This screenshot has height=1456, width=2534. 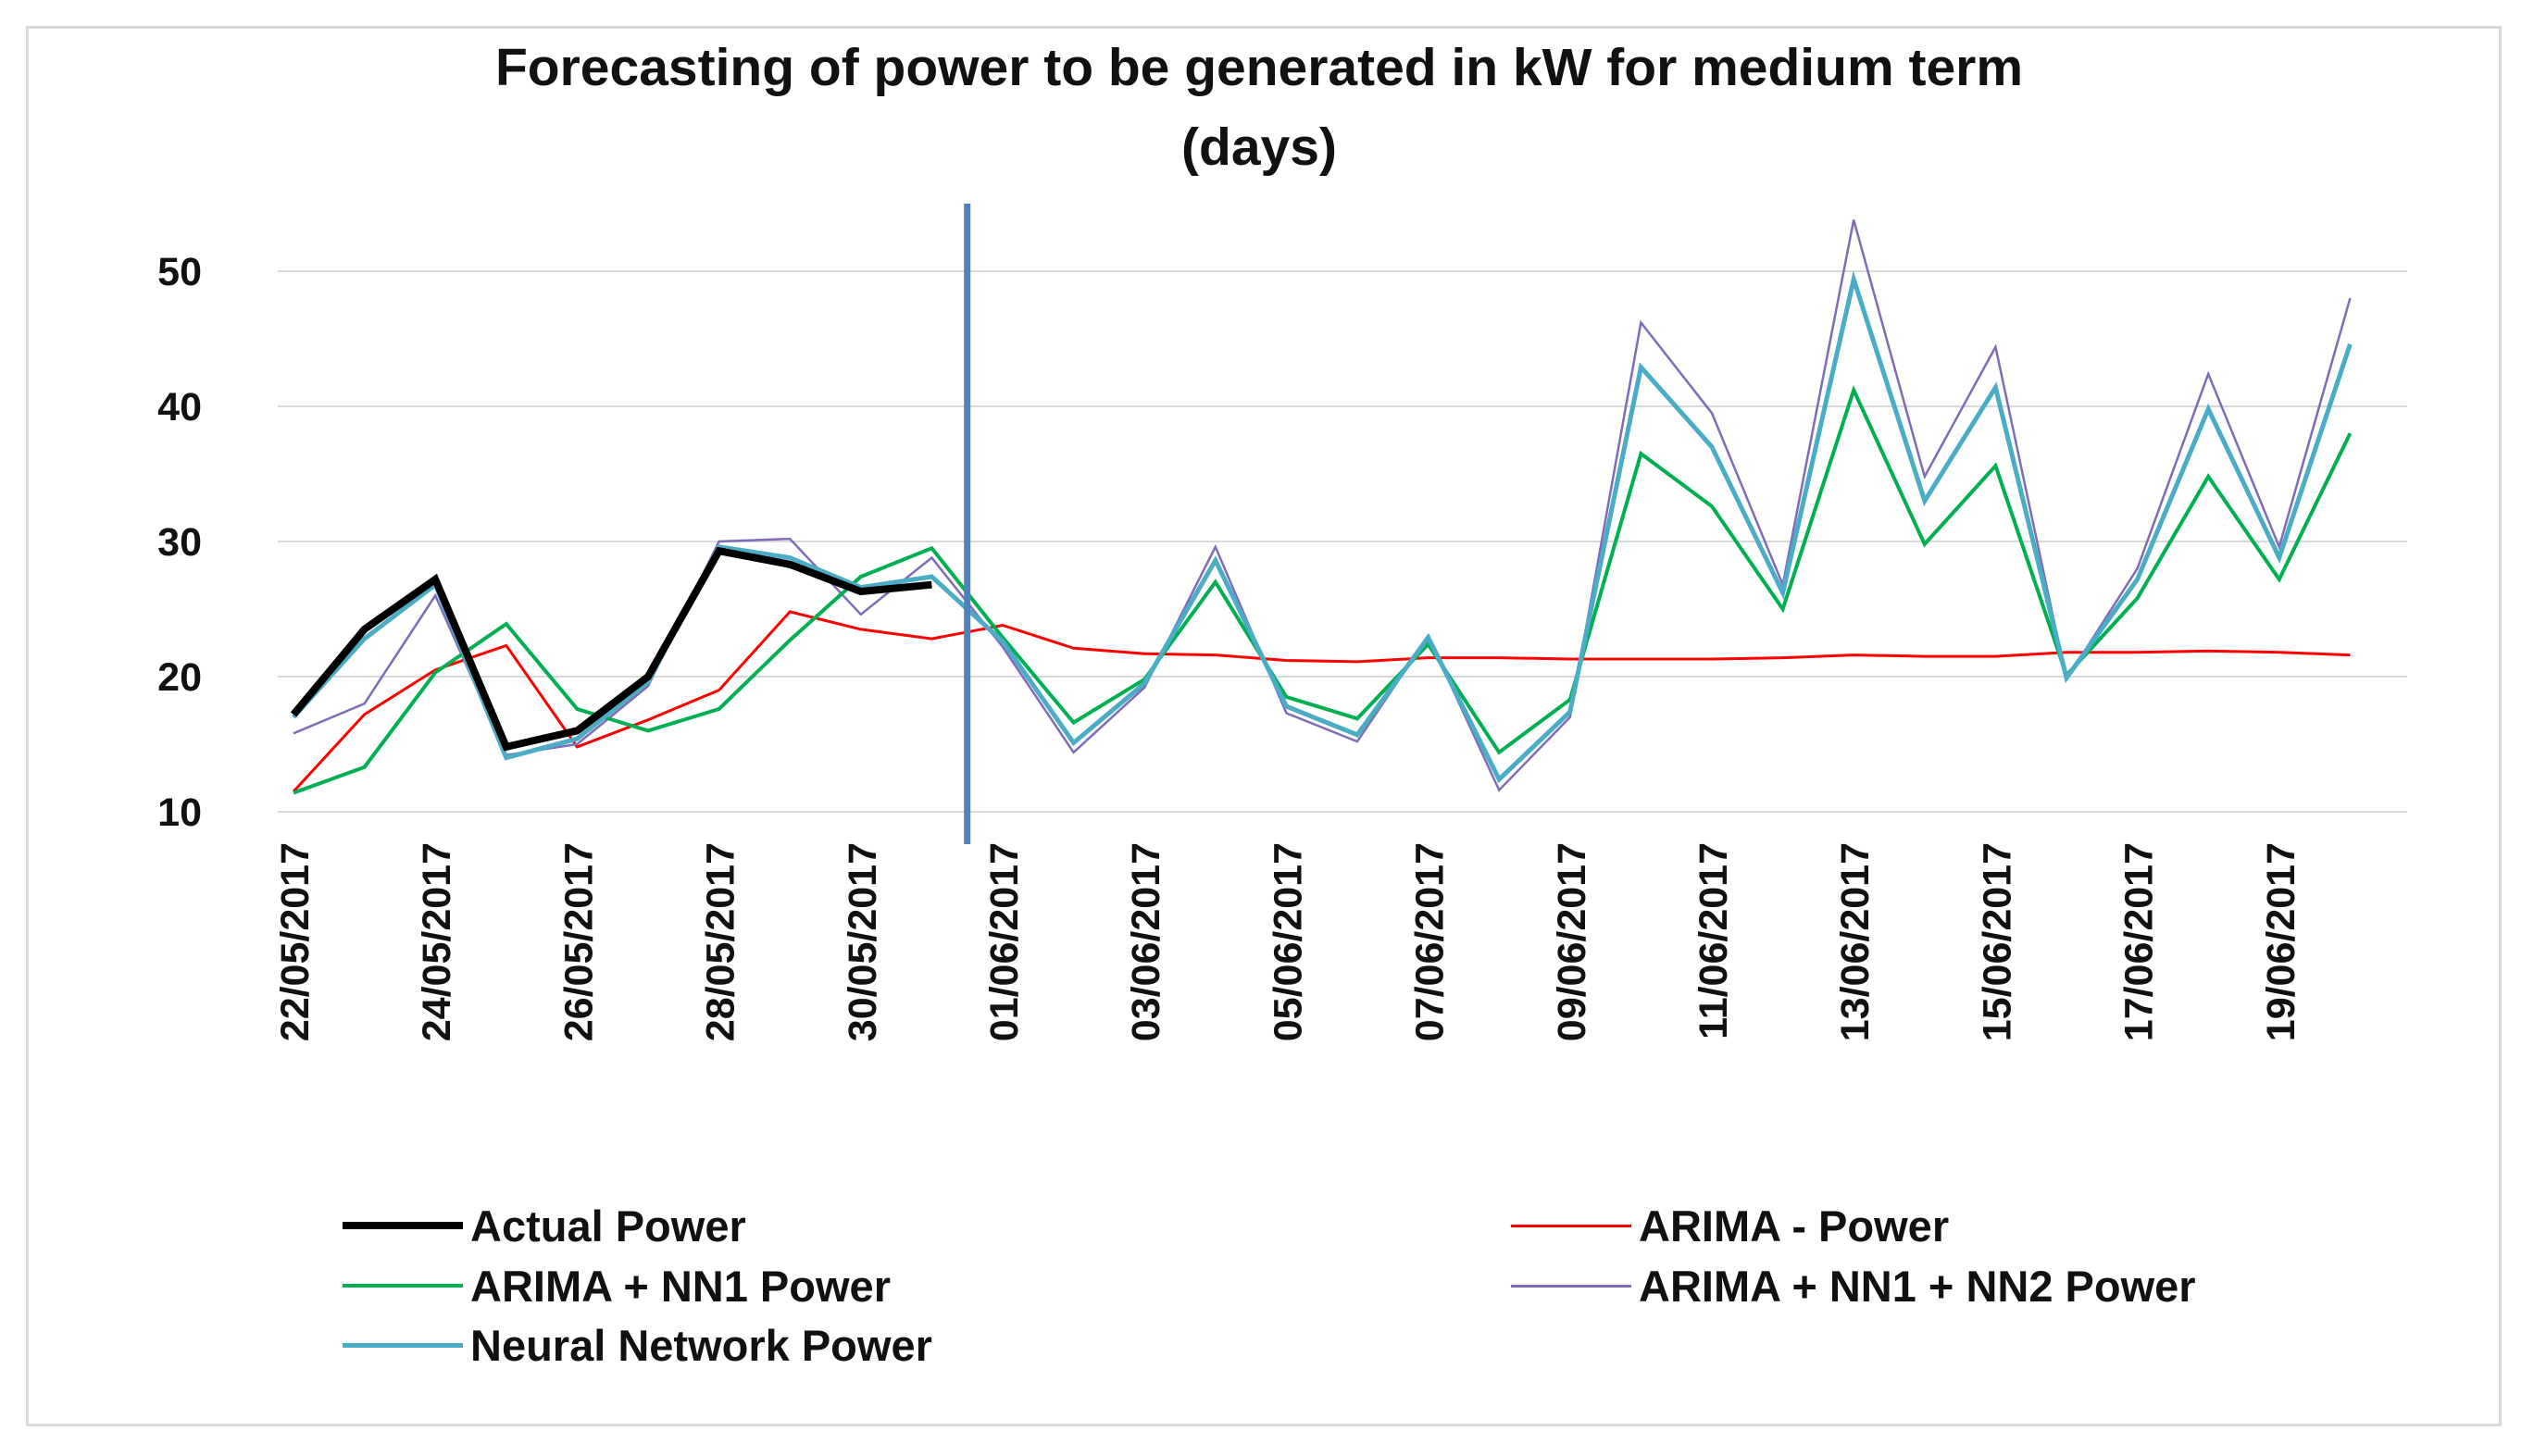 What do you see at coordinates (179, 272) in the screenshot?
I see `y-tick-label-50: 50` at bounding box center [179, 272].